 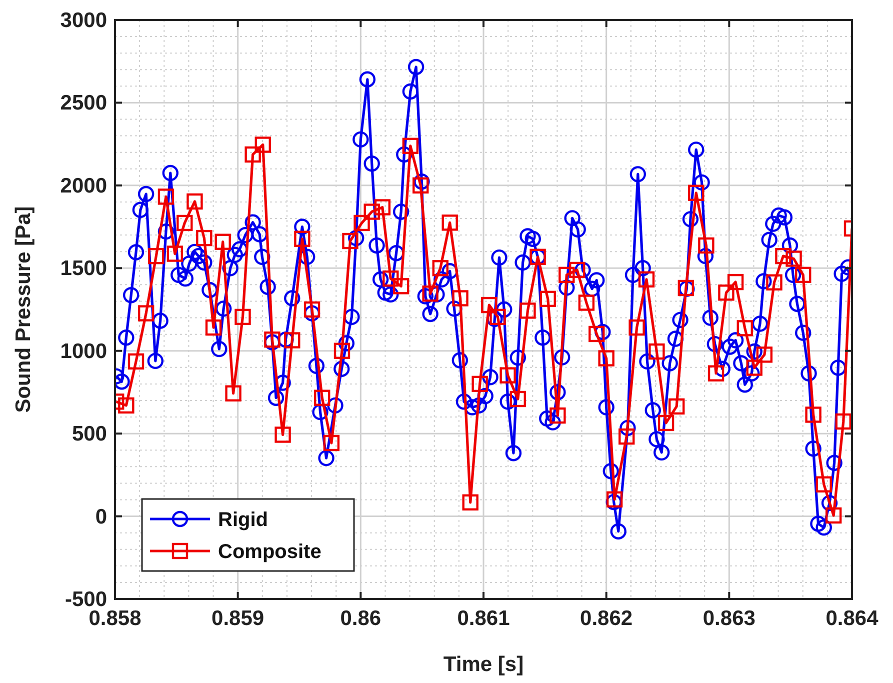 I want to click on y-tick-label: 1000, so click(x=83, y=351).